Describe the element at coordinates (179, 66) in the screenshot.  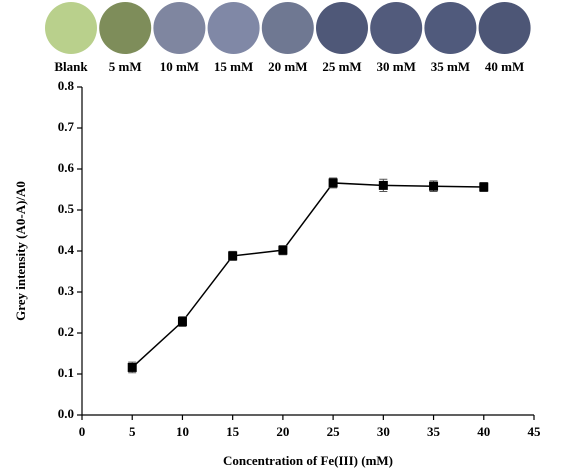
I see `swatch-label: 10 mM` at that location.